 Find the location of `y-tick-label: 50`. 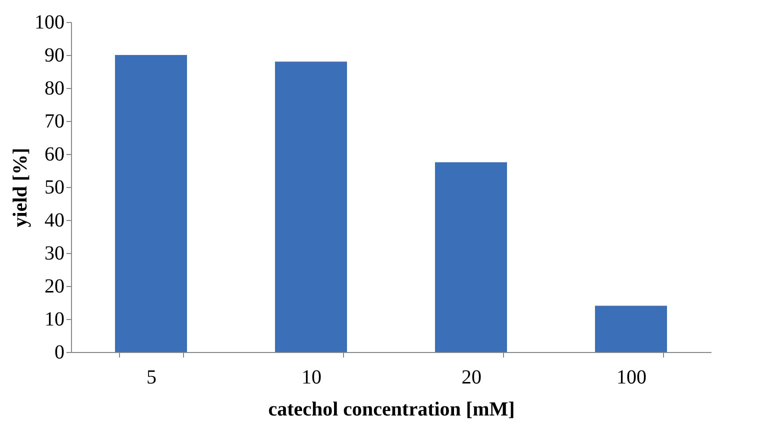

y-tick-label: 50 is located at coordinates (54, 187).